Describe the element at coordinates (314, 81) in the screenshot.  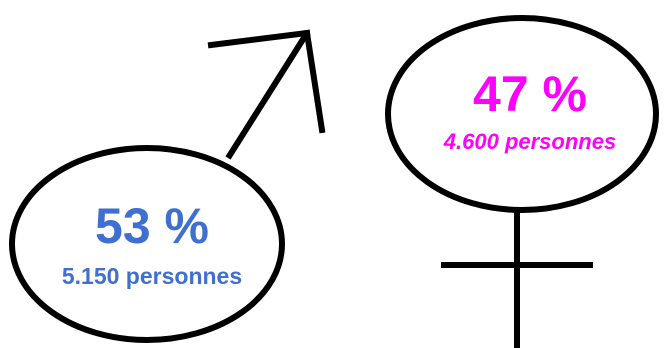
I see `male-arrow-head-side` at that location.